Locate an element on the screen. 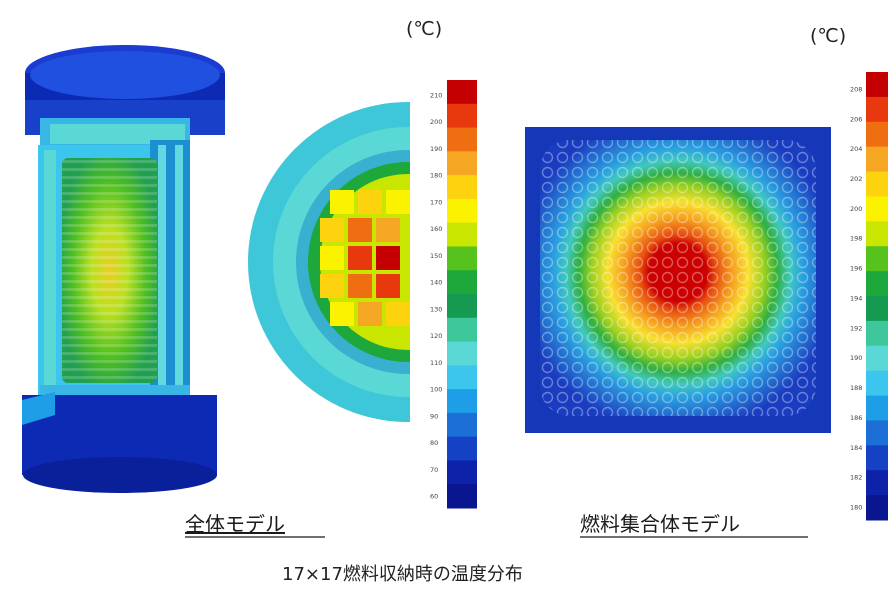 This screenshot has height=590, width=888. scale-tick-label: 130 is located at coordinates (436, 309).